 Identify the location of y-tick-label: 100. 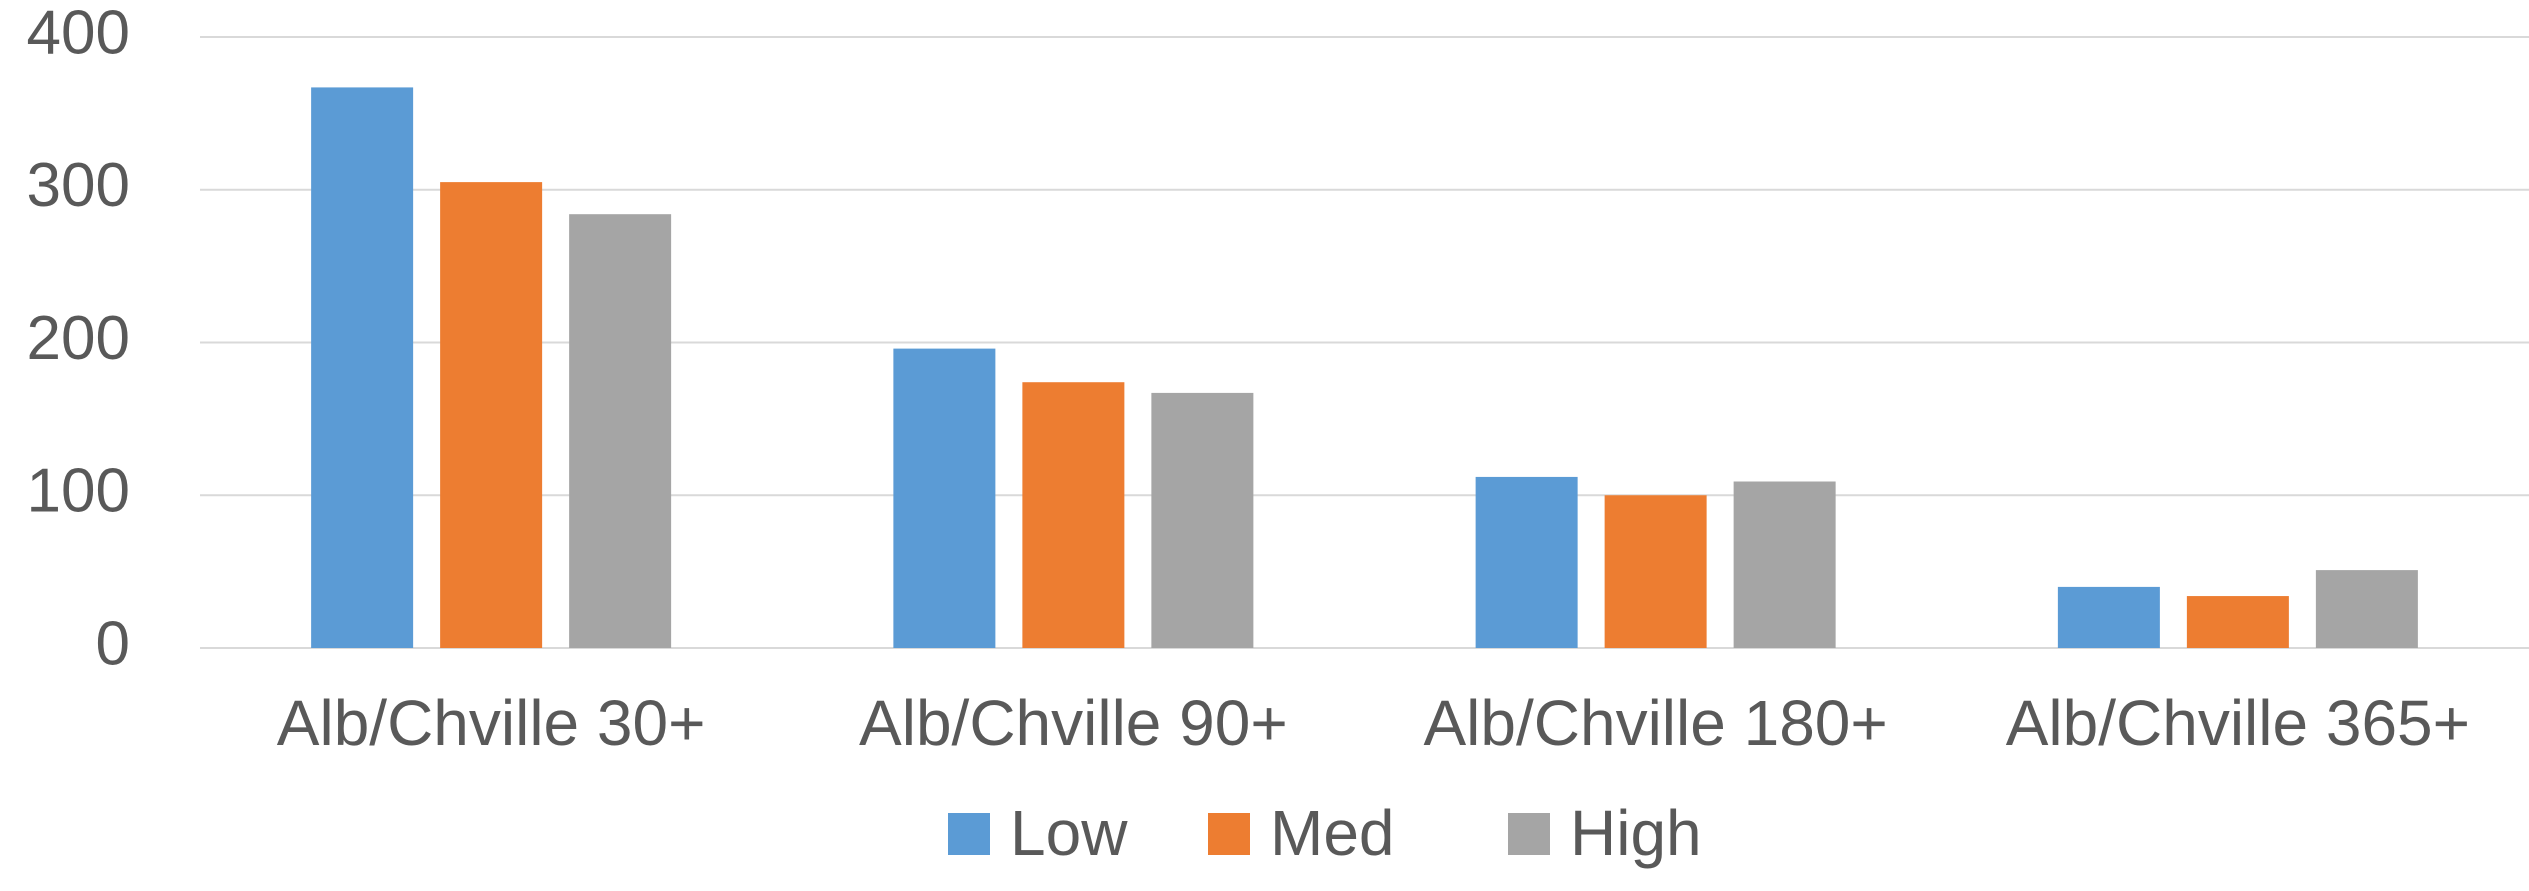
(78, 491).